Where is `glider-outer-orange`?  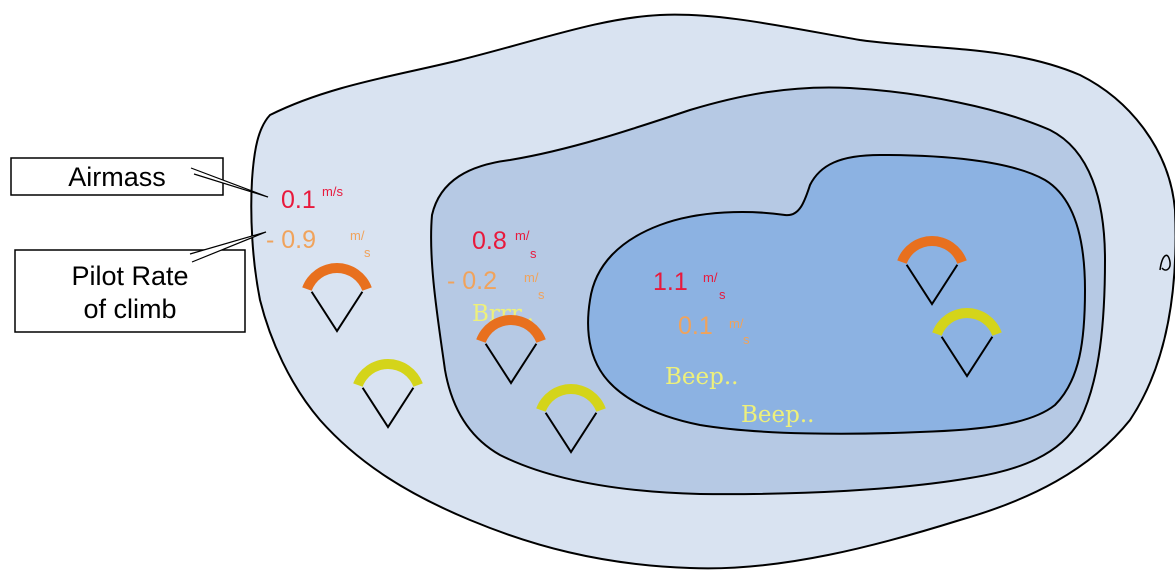 glider-outer-orange is located at coordinates (337, 298).